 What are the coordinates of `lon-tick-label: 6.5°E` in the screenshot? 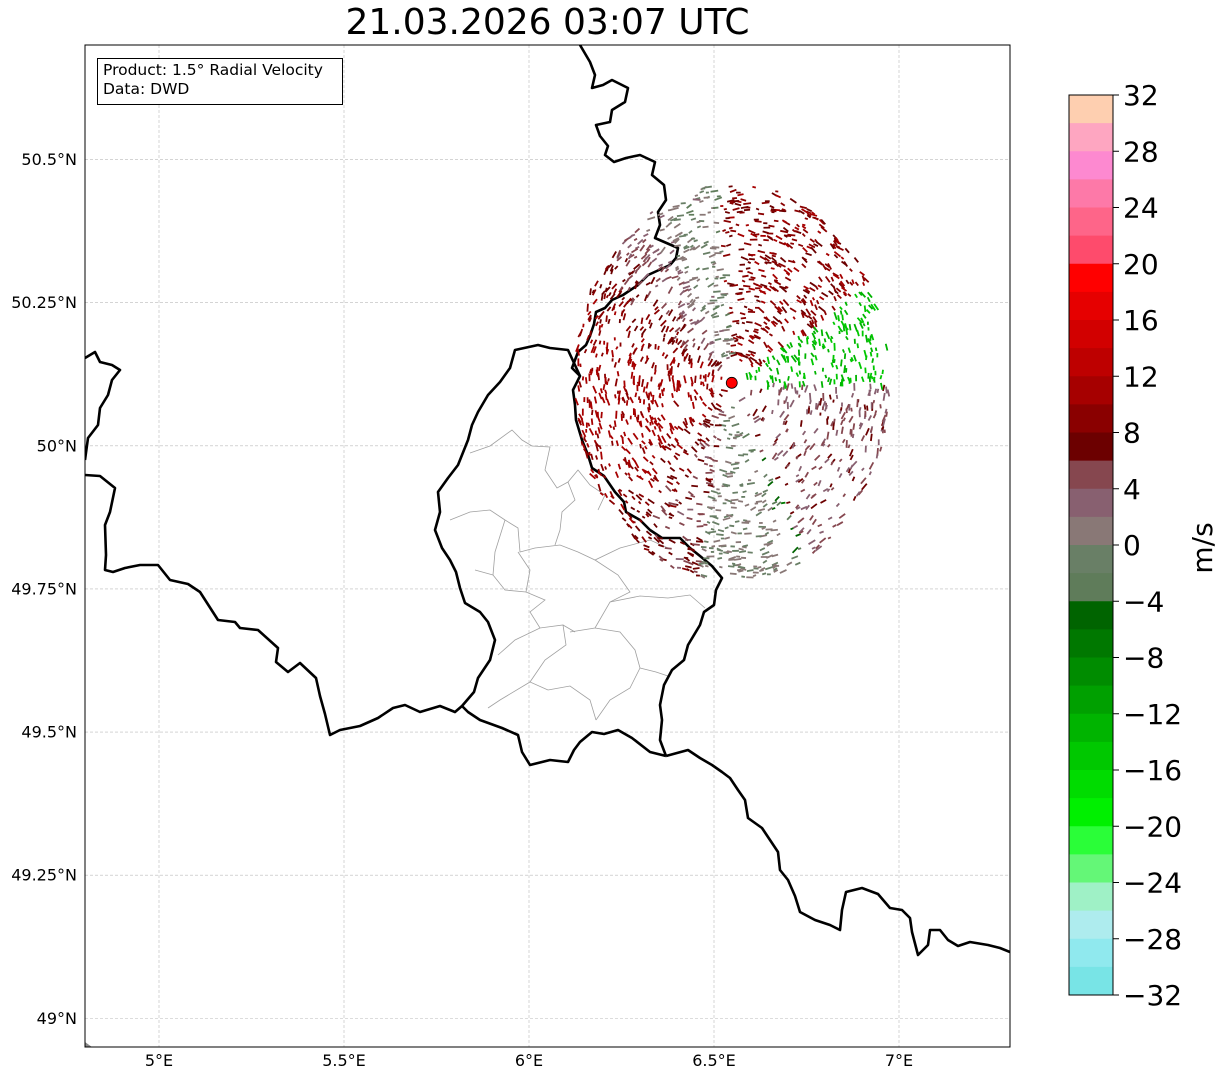 It's located at (714, 1060).